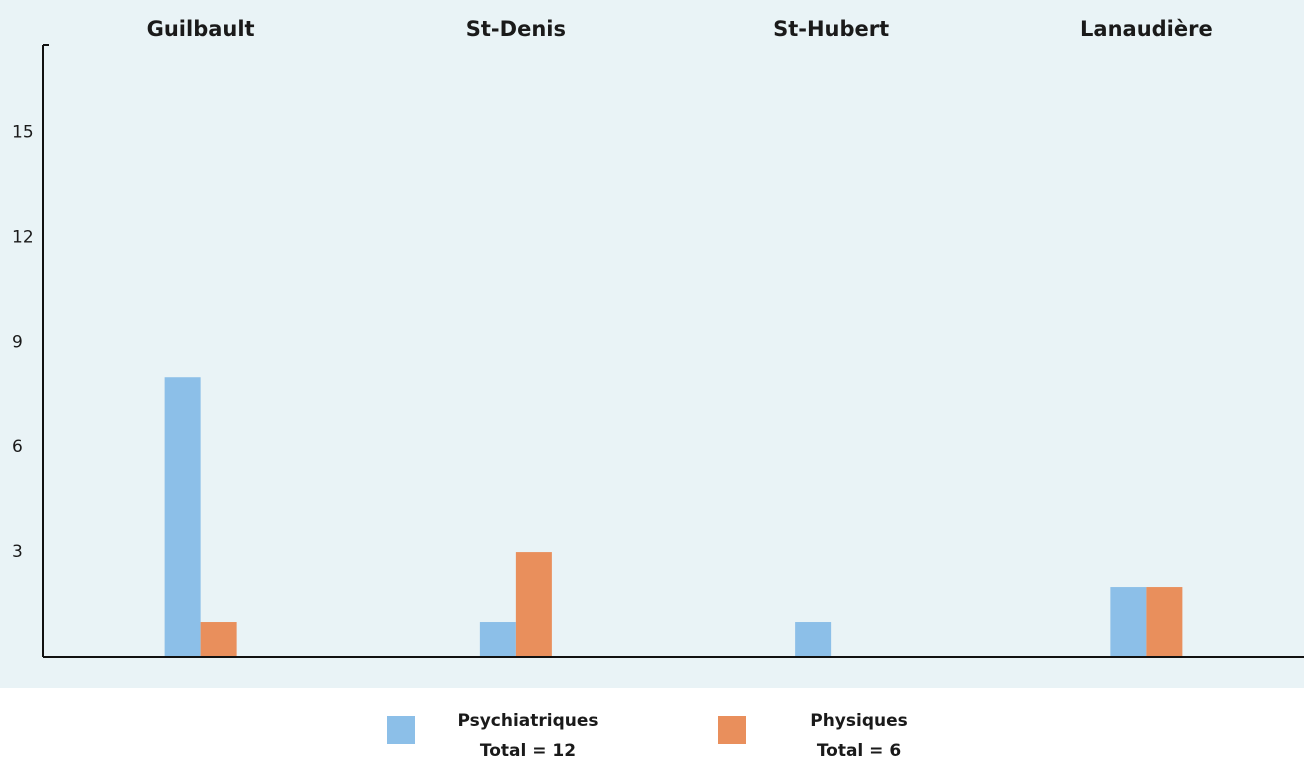 This screenshot has height=766, width=1304. I want to click on legend-total: Total = 6, so click(859, 751).